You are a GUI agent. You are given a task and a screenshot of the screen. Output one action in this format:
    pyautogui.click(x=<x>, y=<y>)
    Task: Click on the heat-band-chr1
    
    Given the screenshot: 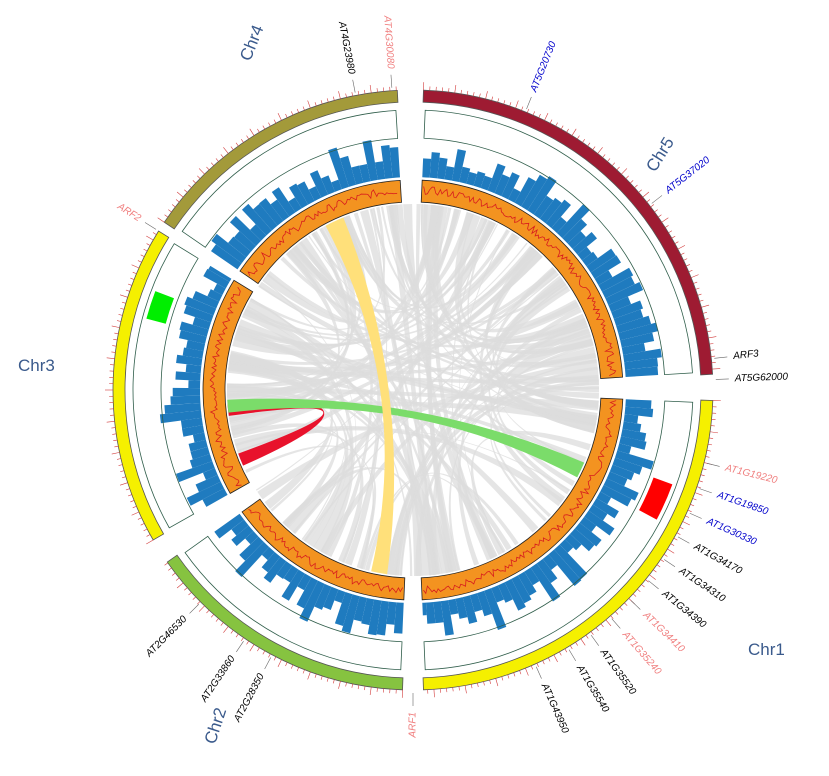 What is the action you would take?
    pyautogui.click(x=522, y=499)
    